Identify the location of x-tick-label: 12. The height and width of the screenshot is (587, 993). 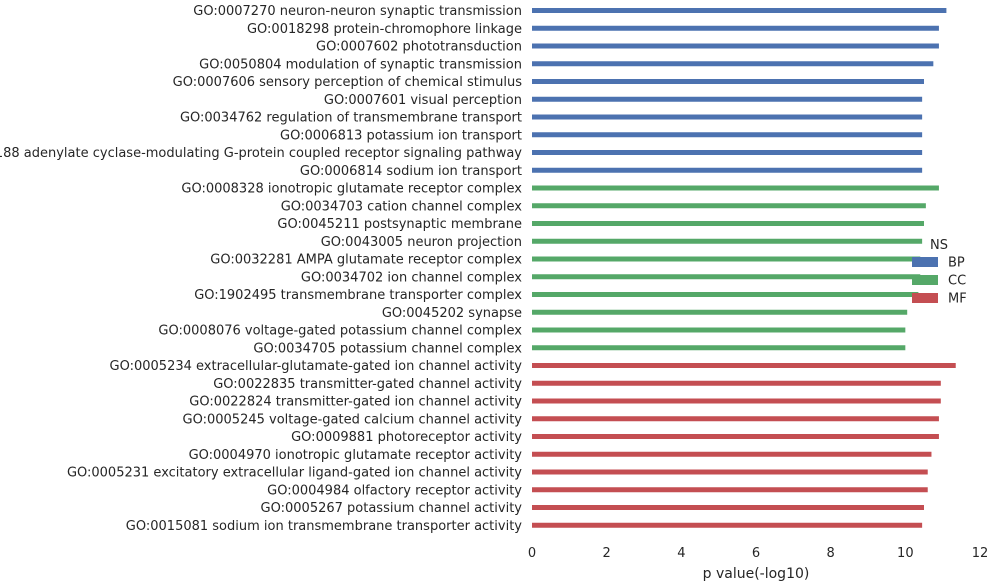
(980, 553).